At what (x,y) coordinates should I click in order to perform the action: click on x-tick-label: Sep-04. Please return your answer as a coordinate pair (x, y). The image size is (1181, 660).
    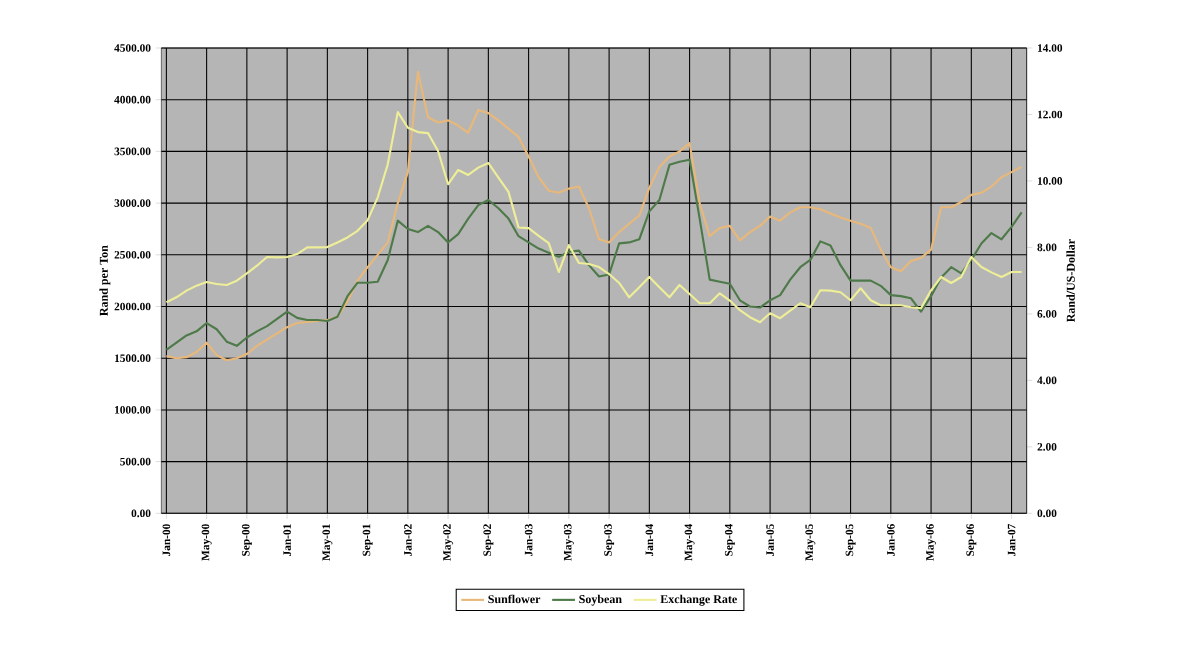
    Looking at the image, I should click on (729, 539).